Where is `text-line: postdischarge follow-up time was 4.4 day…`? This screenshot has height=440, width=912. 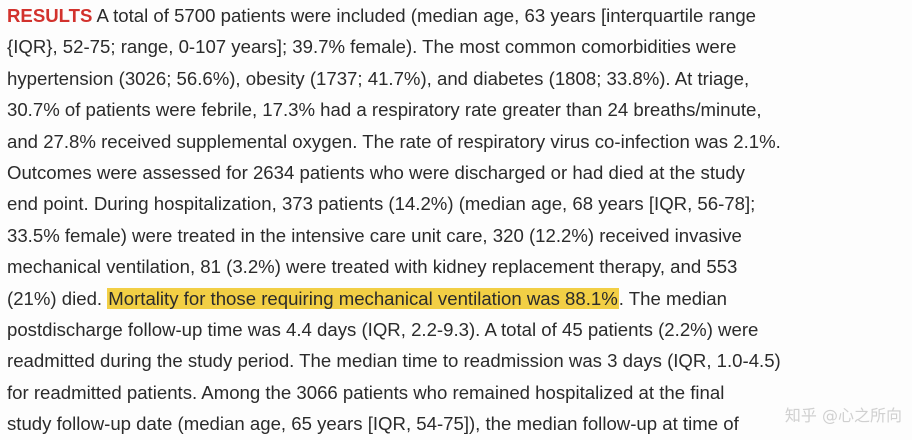
text-line: postdischarge follow-up time was 4.4 day… is located at coordinates (383, 329).